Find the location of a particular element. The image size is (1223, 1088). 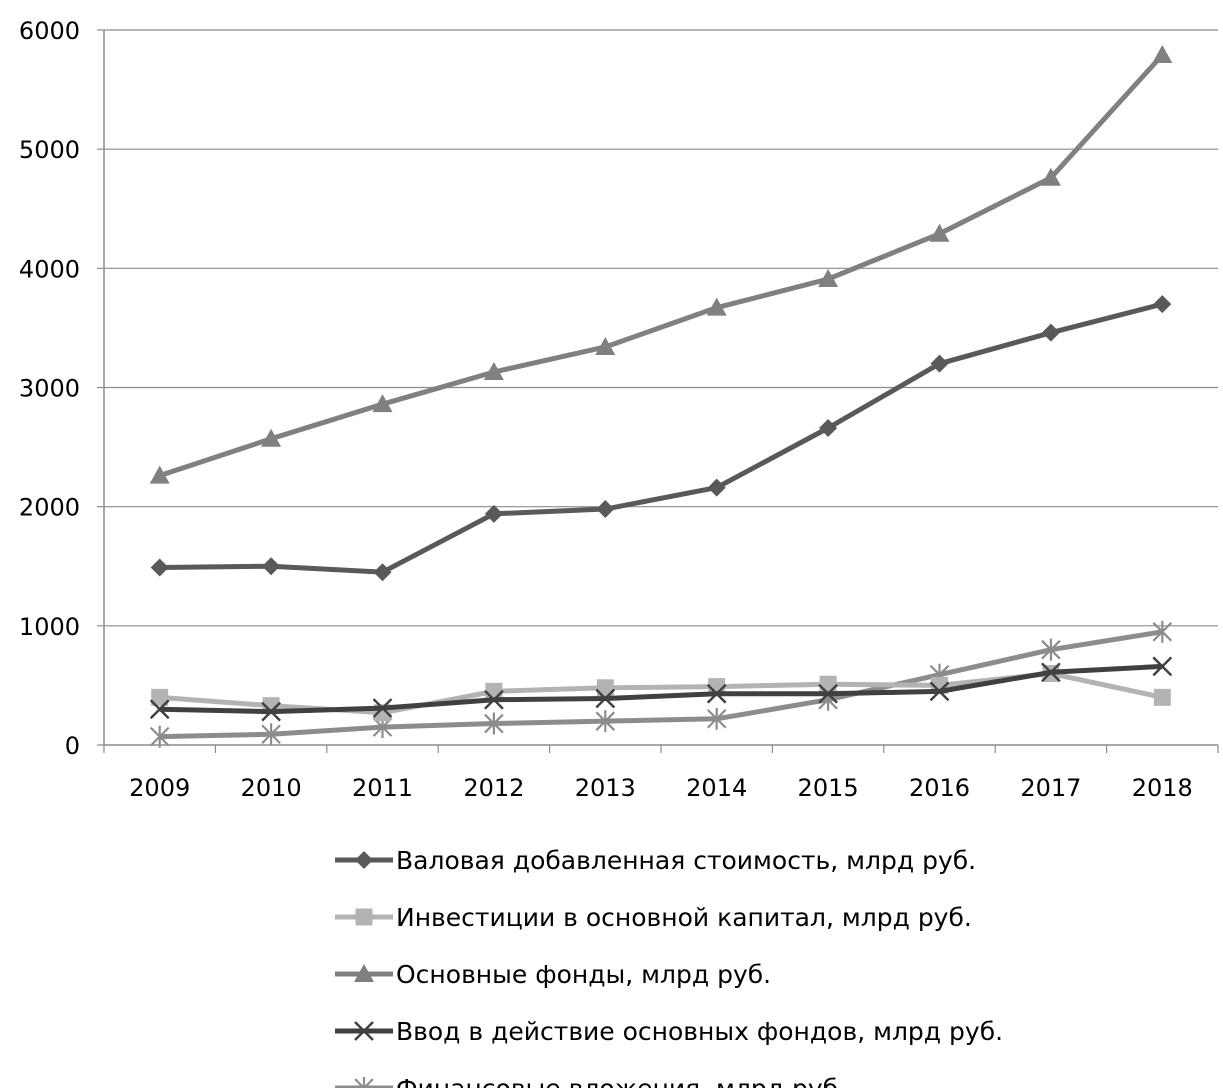

legend-item: Основные фонды, млрд руб. is located at coordinates (553, 974).